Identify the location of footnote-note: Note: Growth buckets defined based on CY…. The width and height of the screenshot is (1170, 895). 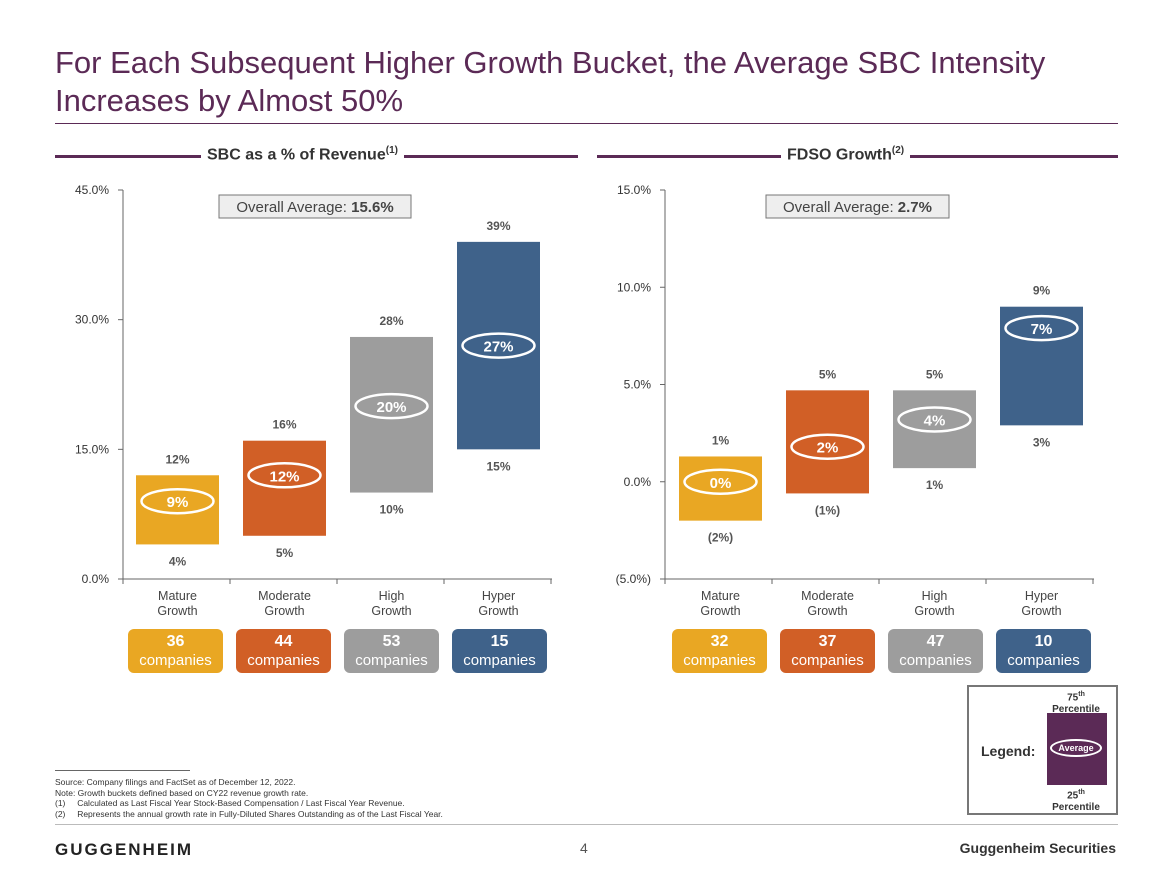
(182, 792).